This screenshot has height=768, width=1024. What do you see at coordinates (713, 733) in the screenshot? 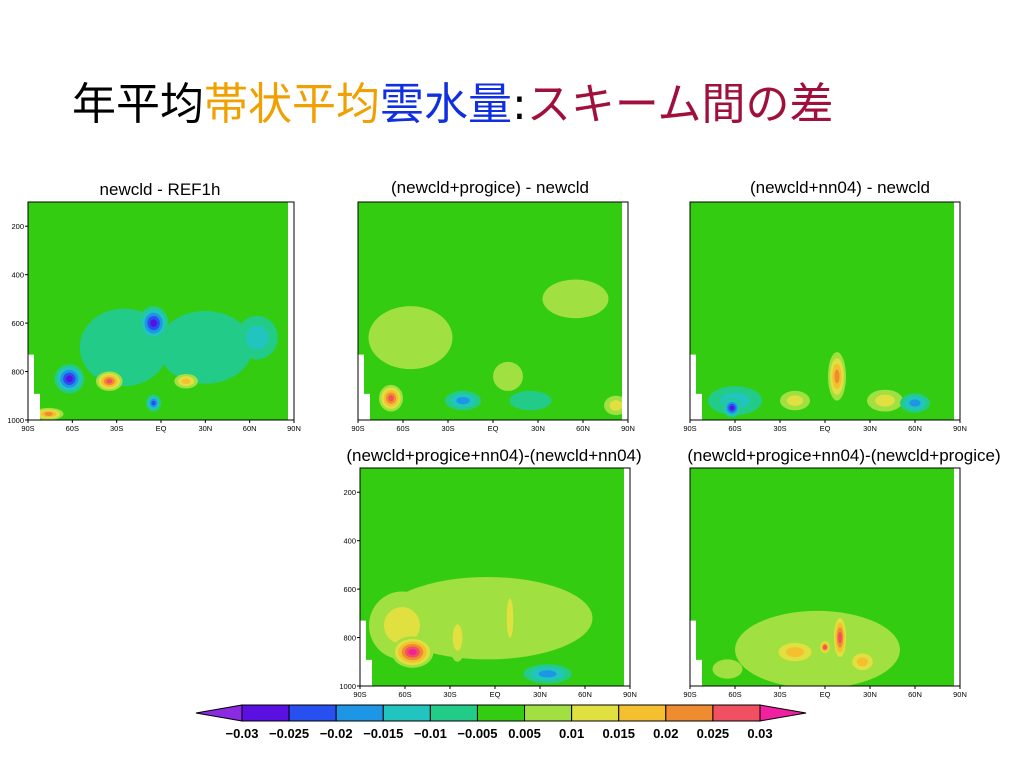
I see `colorbar-label: 0.025` at bounding box center [713, 733].